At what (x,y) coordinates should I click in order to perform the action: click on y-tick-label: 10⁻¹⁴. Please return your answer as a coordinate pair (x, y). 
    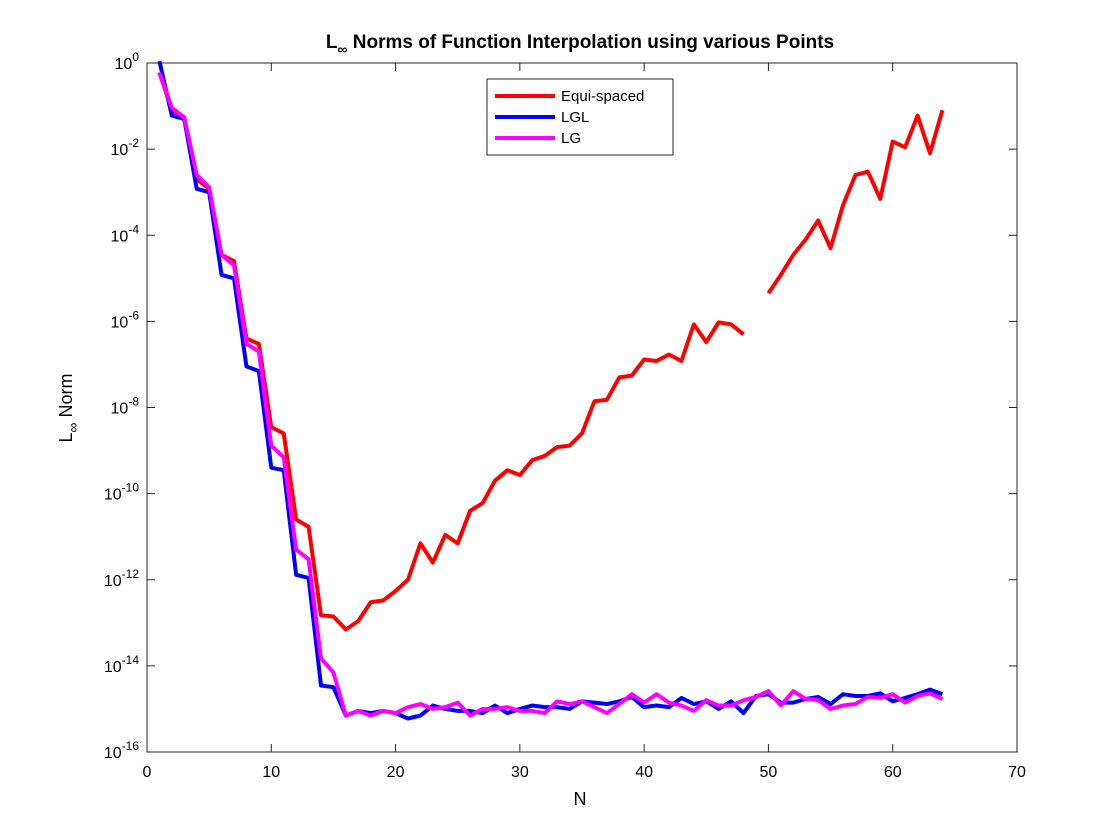
    Looking at the image, I should click on (121, 664).